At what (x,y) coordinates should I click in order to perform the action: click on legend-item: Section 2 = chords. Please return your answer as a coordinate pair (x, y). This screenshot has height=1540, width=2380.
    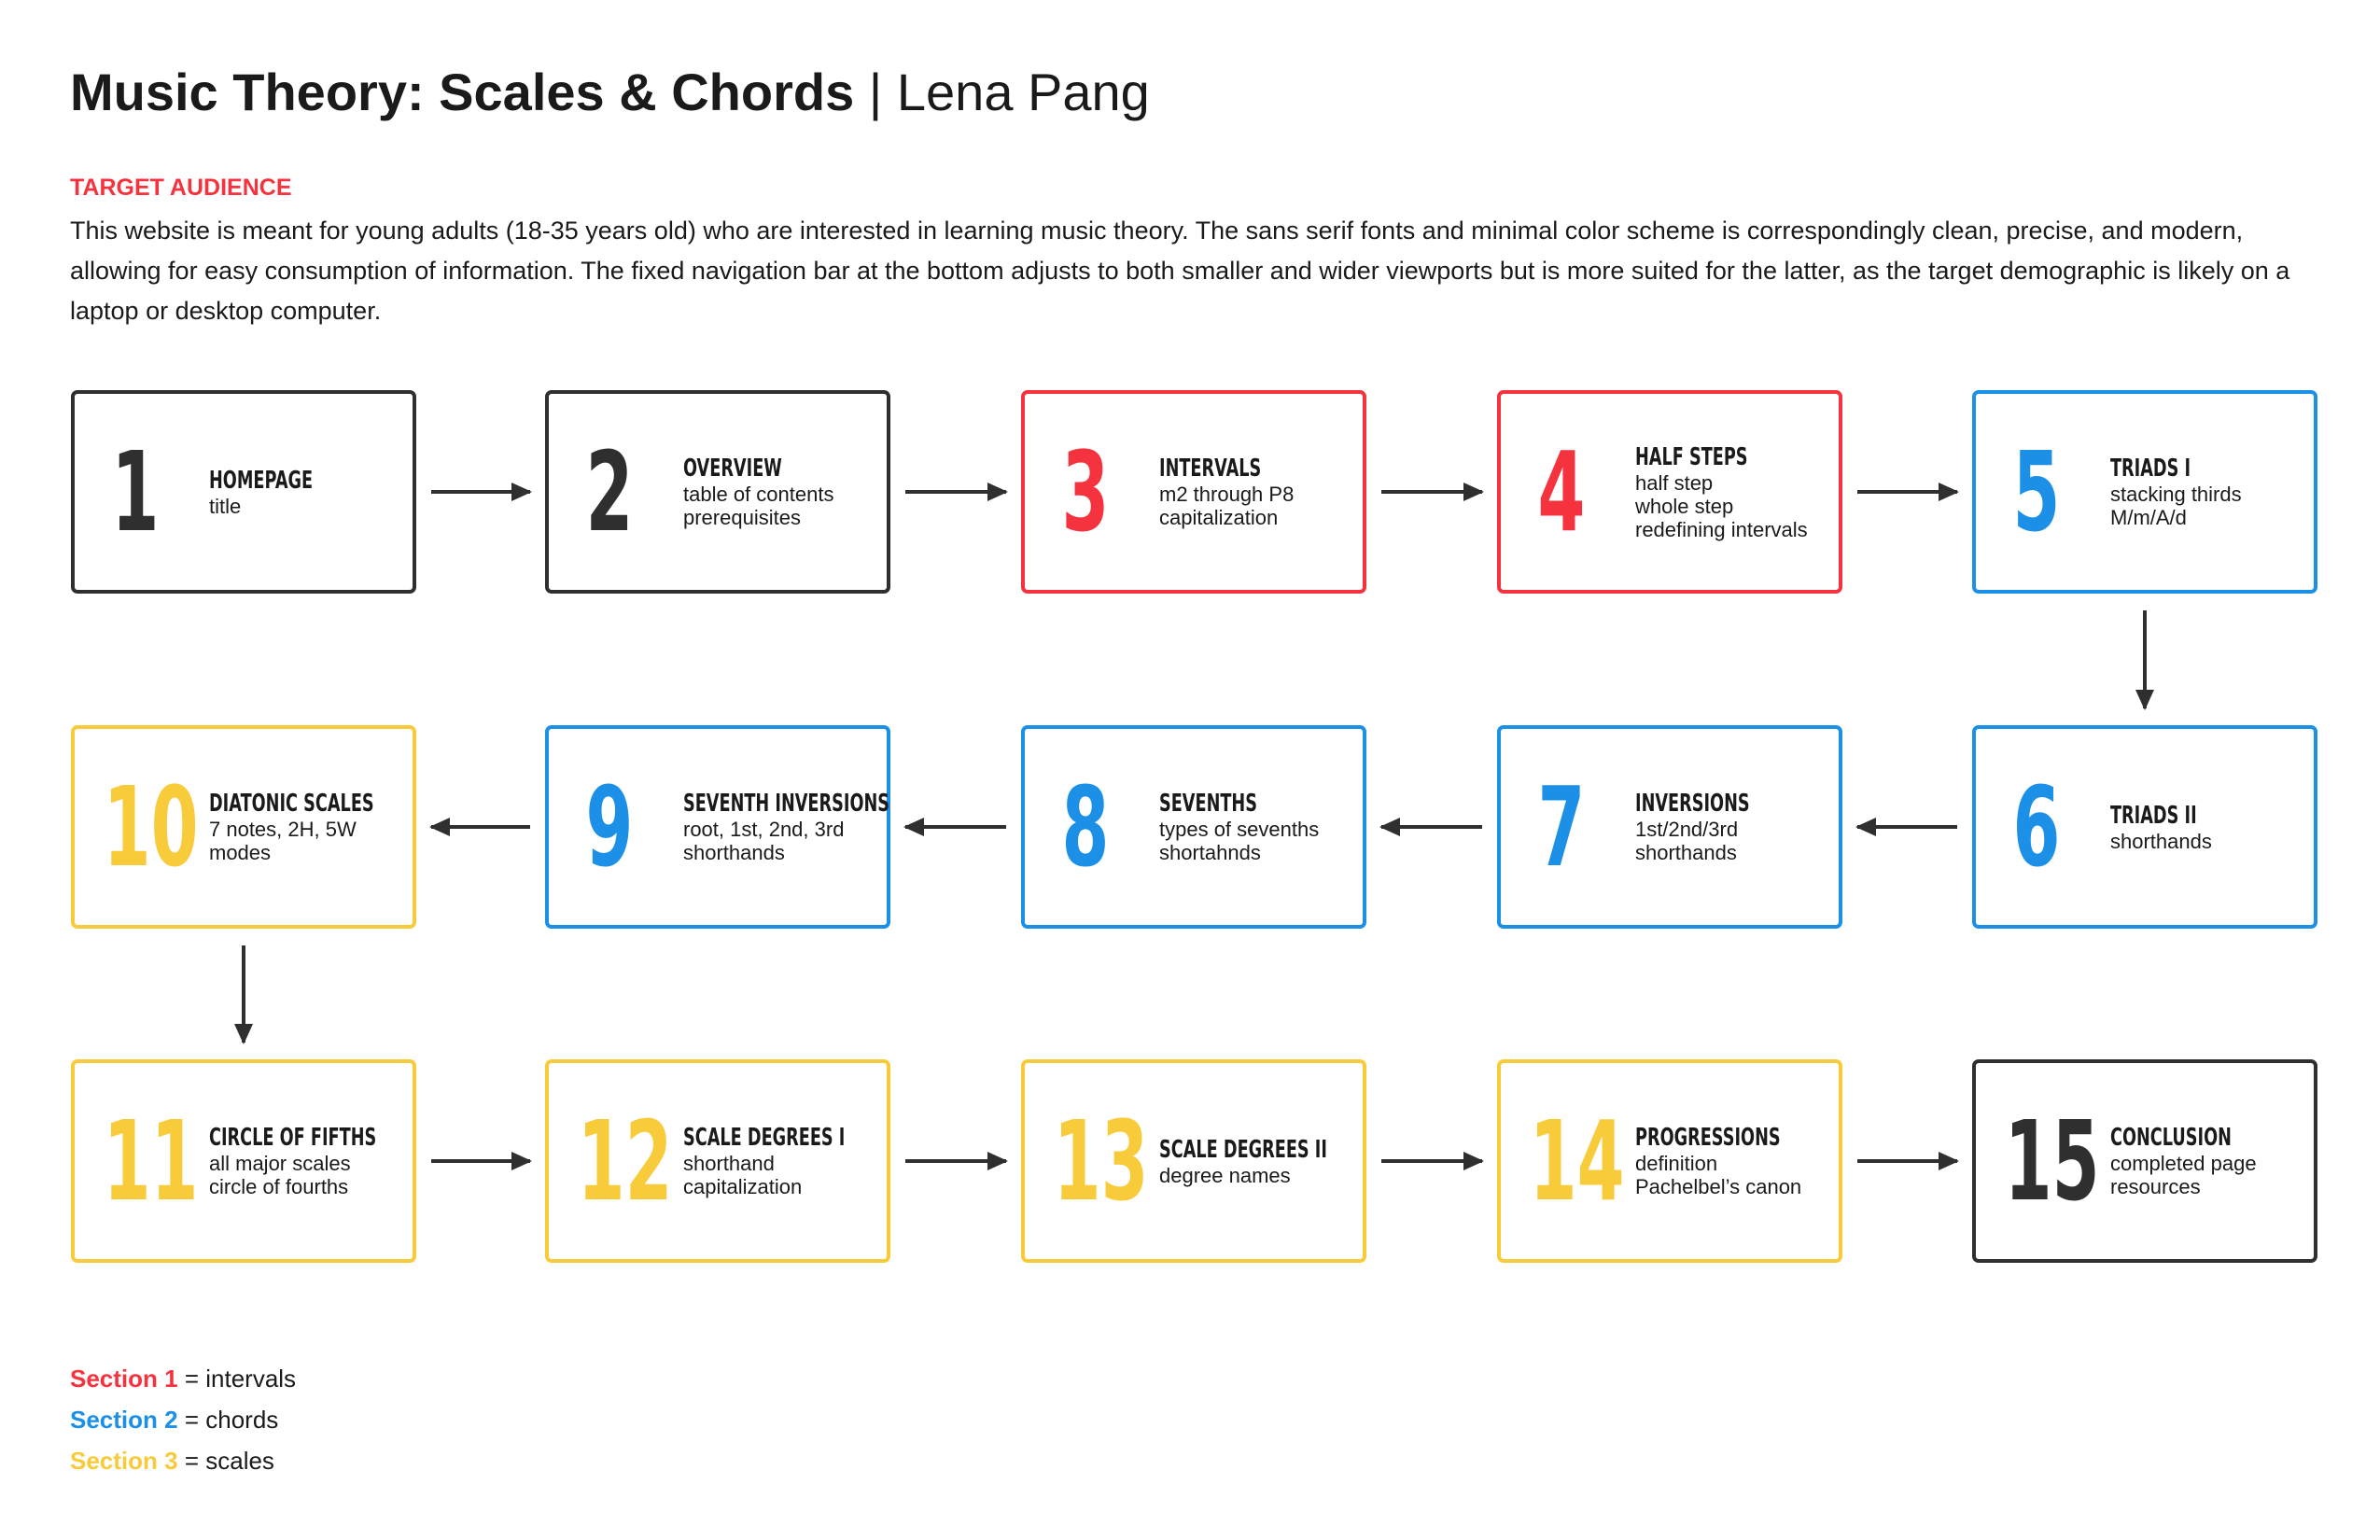
    Looking at the image, I should click on (174, 1420).